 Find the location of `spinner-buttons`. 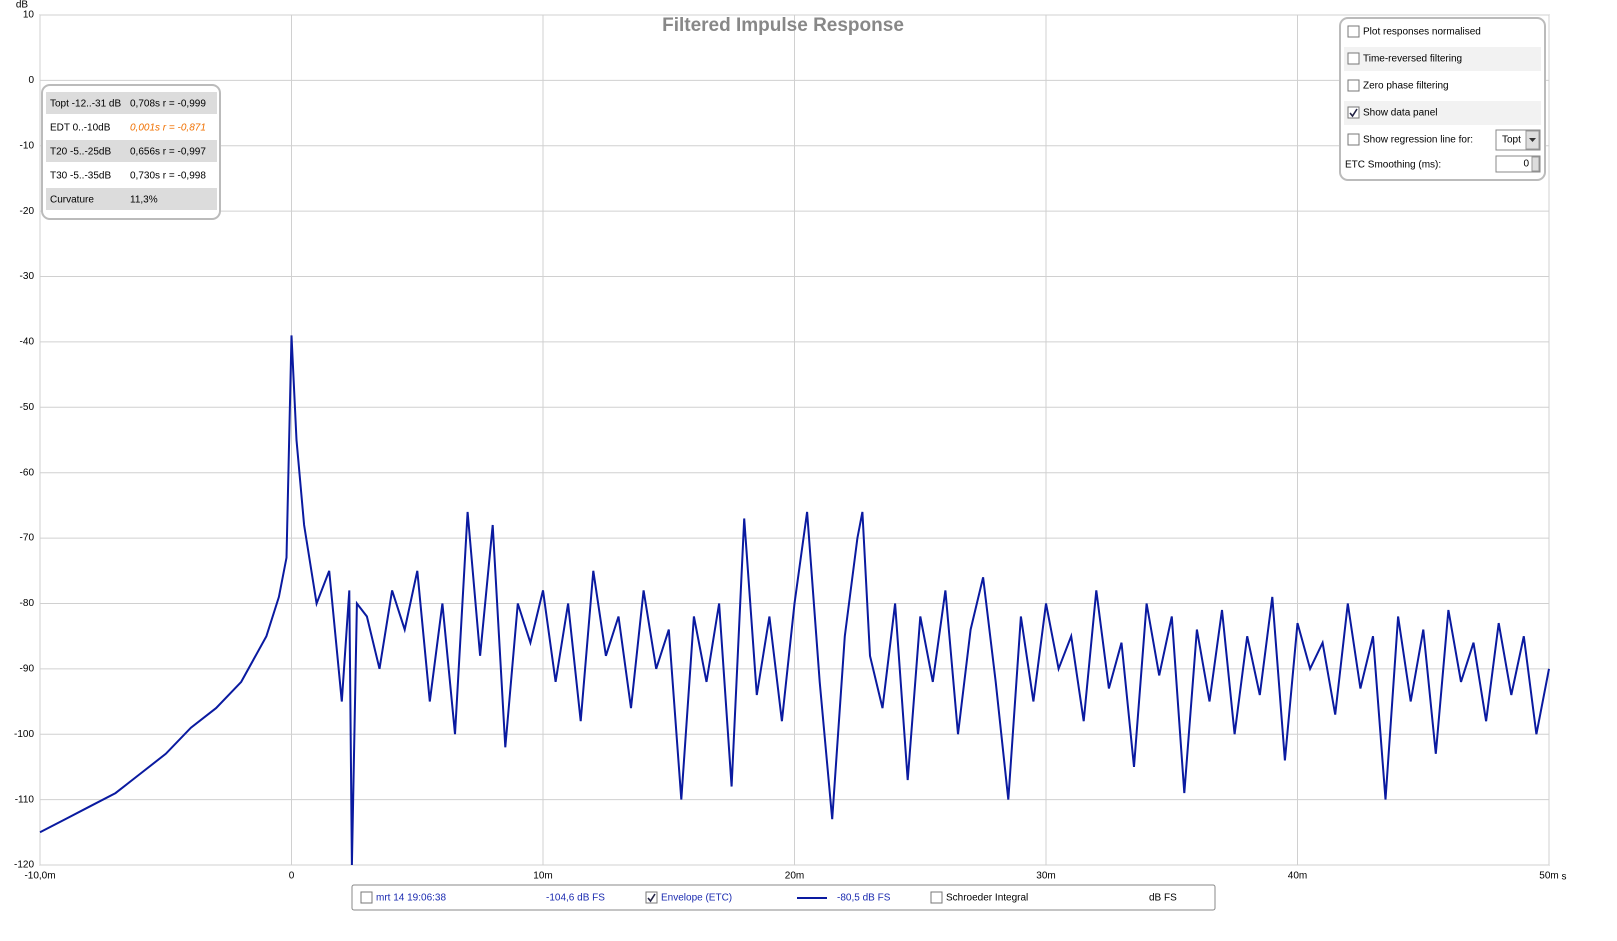

spinner-buttons is located at coordinates (1535, 164).